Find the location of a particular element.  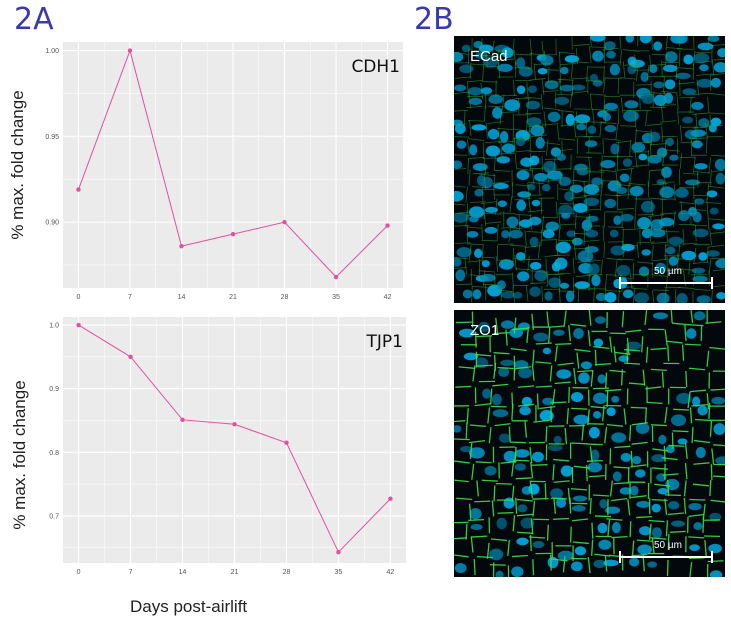

y-tick-label: 0.9 is located at coordinates (54, 389).